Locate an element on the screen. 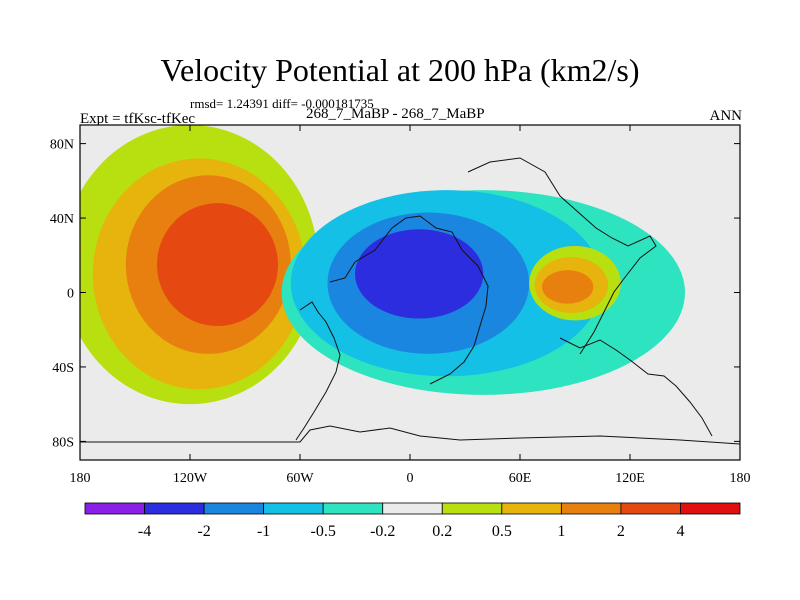 The height and width of the screenshot is (600, 800). season-label: ANN is located at coordinates (726, 116).